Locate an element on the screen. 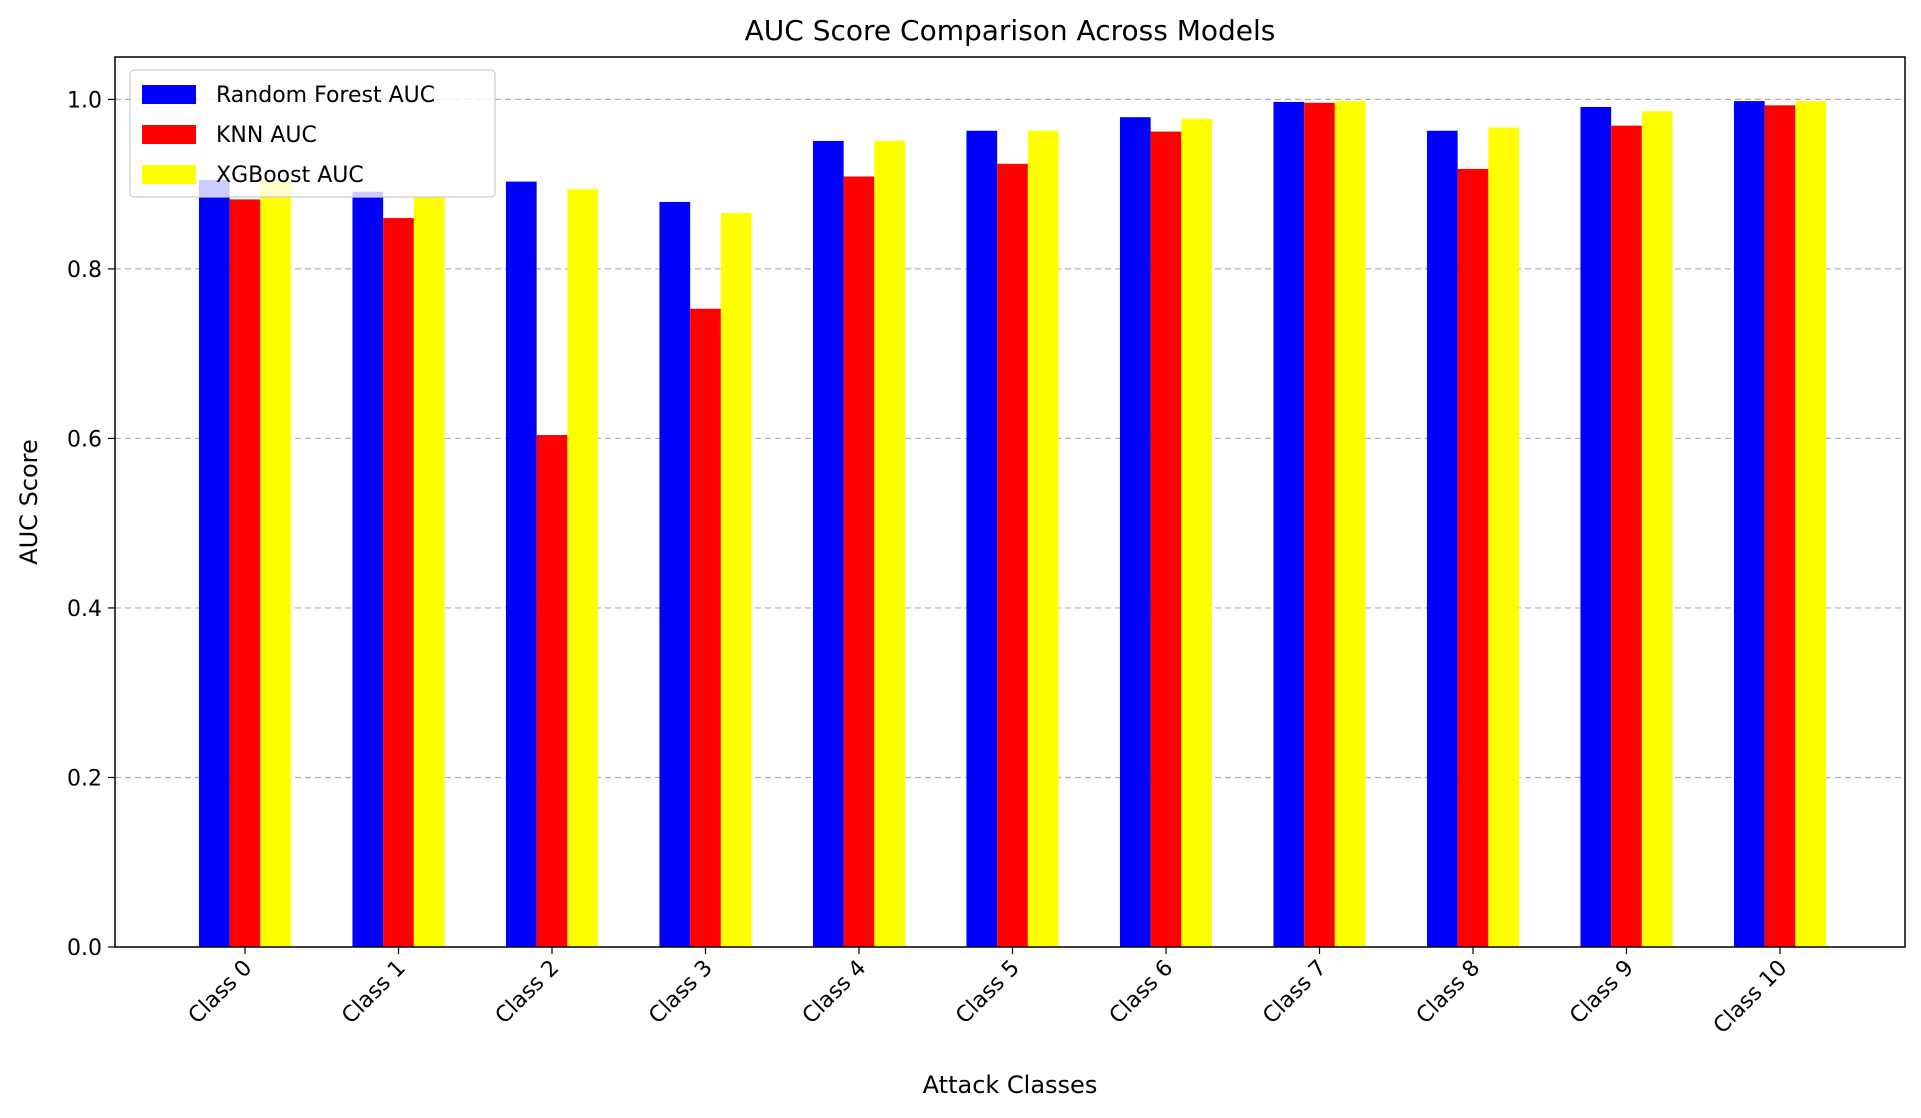 This screenshot has width=1921, height=1118. legend-swatch-random-forest is located at coordinates (169, 94).